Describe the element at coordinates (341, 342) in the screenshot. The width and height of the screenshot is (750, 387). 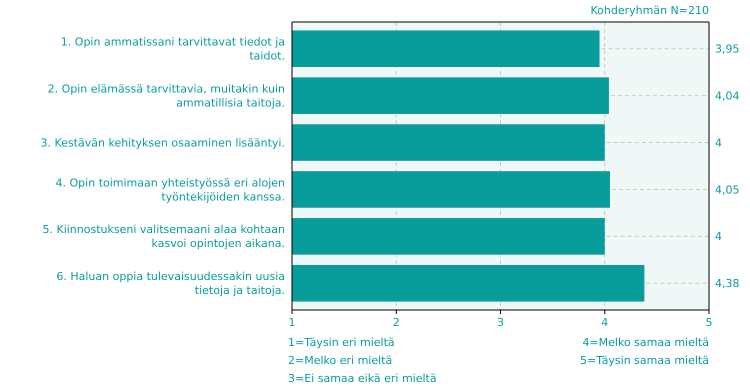
I see `text: 1=Täysin eri mieltä` at that location.